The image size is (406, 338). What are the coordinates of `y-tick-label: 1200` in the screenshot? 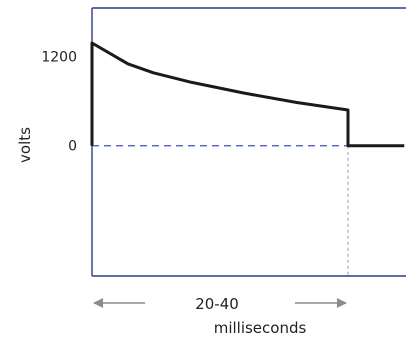 It's located at (59, 57).